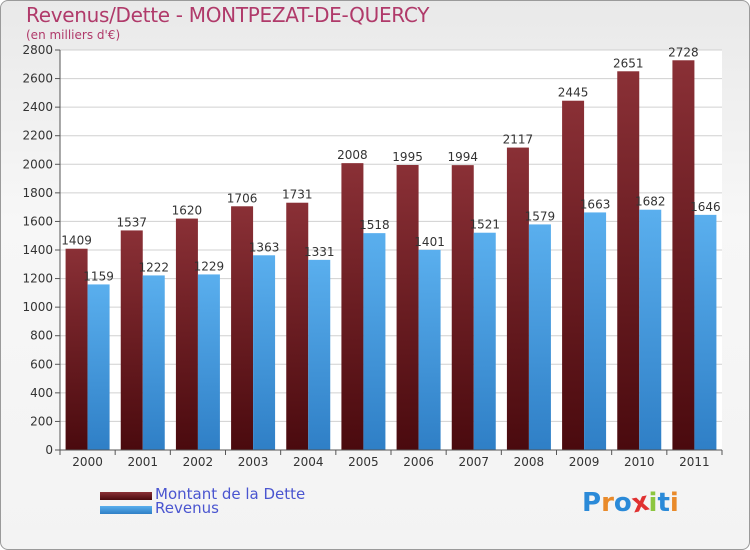  Describe the element at coordinates (374, 225) in the screenshot. I see `data-label-revenus: 1518` at that location.